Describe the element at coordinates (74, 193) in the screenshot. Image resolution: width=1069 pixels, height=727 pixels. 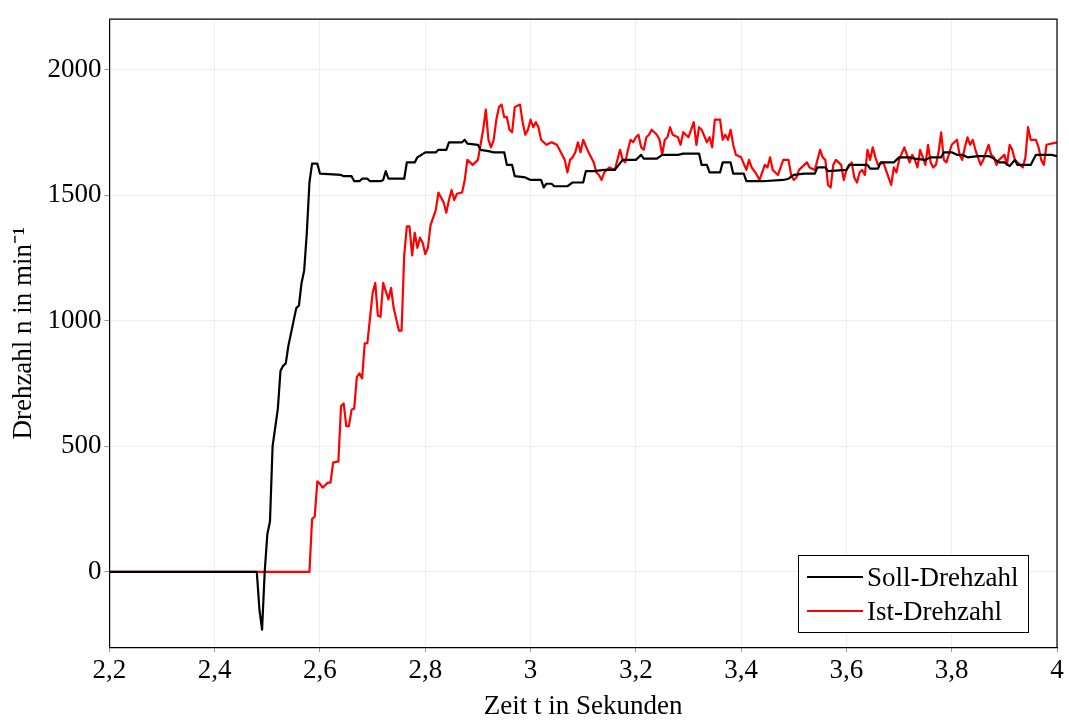
I see `y-tick-label: 1500` at that location.